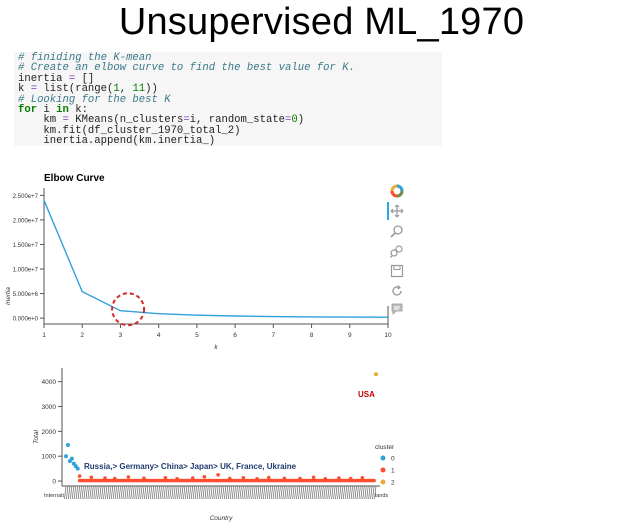 The image size is (643, 528). What do you see at coordinates (116, 89) in the screenshot?
I see `code-token: 1` at bounding box center [116, 89].